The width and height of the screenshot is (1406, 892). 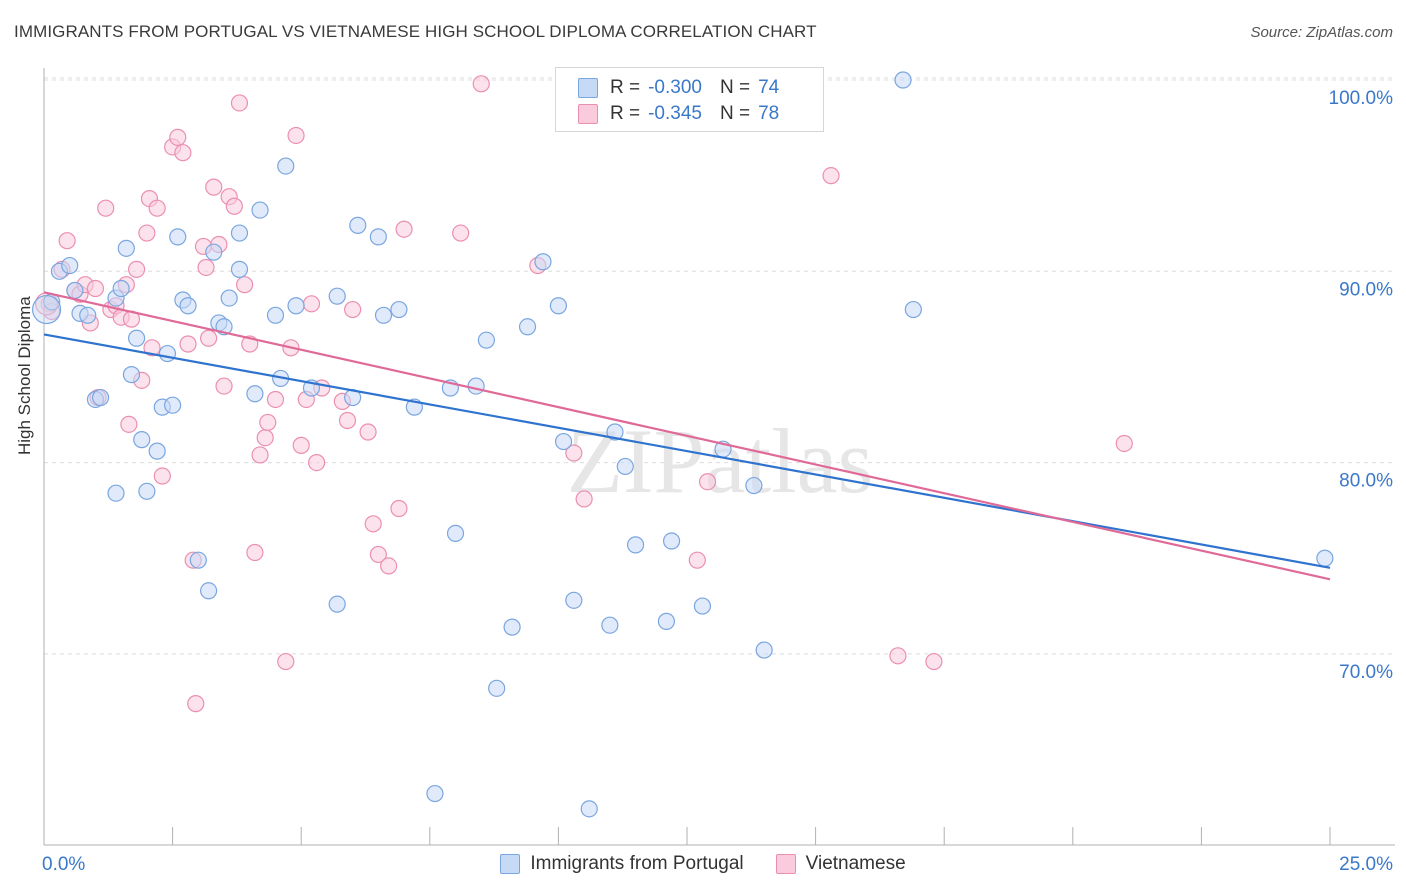 What do you see at coordinates (1366, 864) in the screenshot?
I see `x-tick-label: 25.0%` at bounding box center [1366, 864].